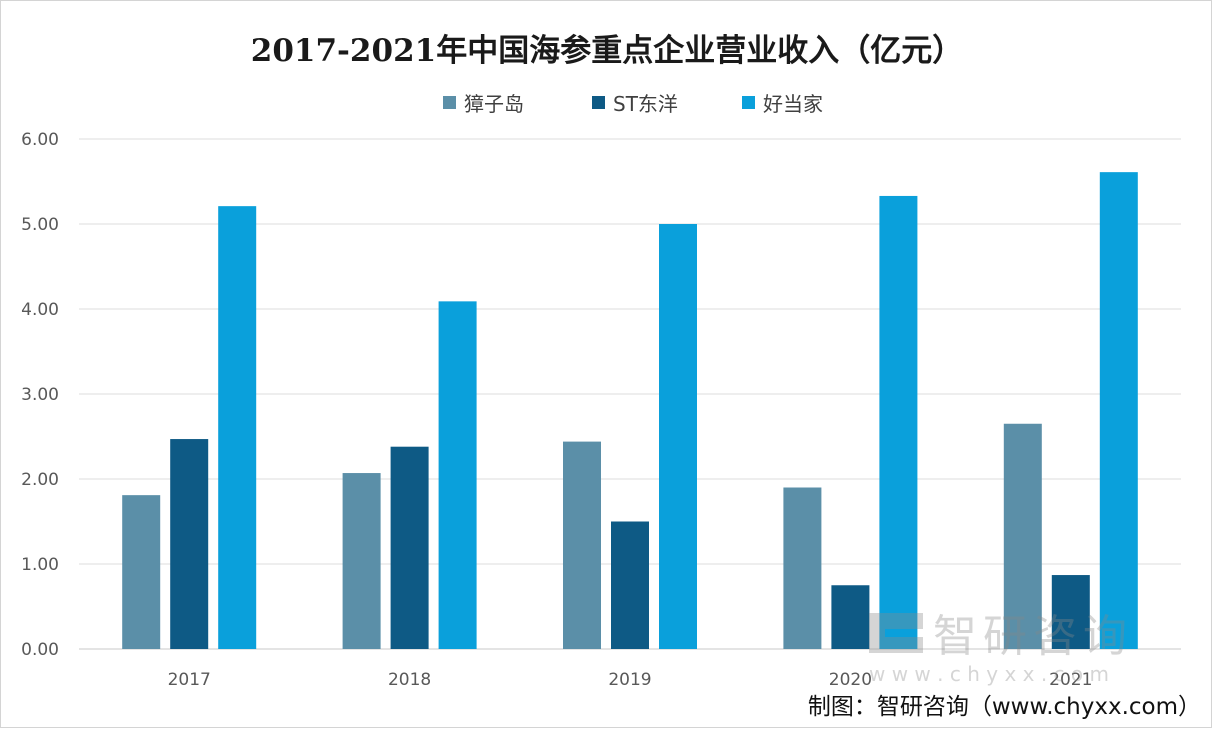 The width and height of the screenshot is (1212, 729). I want to click on watermark-name: 智研咨询, so click(1033, 636).